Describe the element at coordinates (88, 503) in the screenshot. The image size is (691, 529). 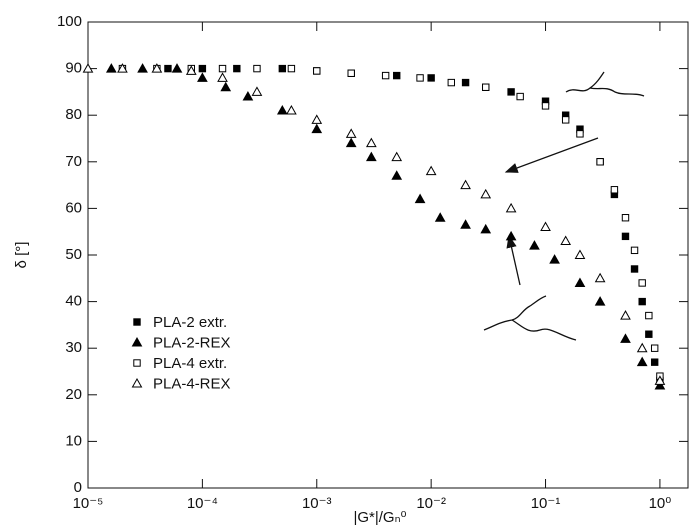
I see `x-tick-label: 10⁻⁵` at that location.